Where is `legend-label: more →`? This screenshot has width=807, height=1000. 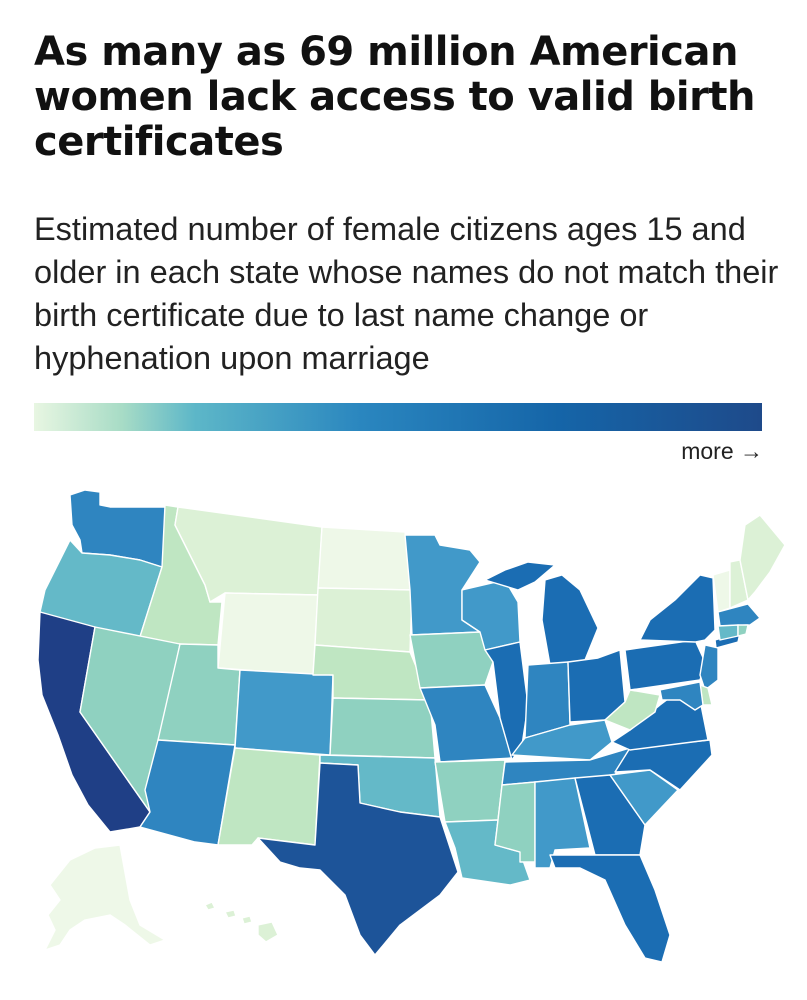
legend-label: more → is located at coordinates (722, 451).